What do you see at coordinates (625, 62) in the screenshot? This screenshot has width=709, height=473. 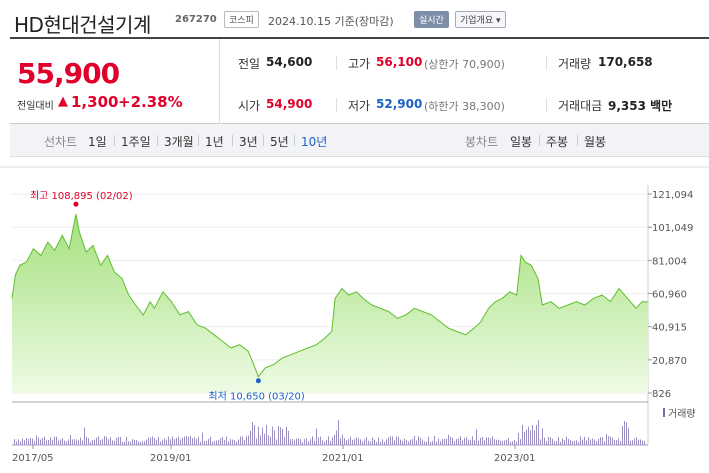 I see `volume-value: 170,658` at bounding box center [625, 62].